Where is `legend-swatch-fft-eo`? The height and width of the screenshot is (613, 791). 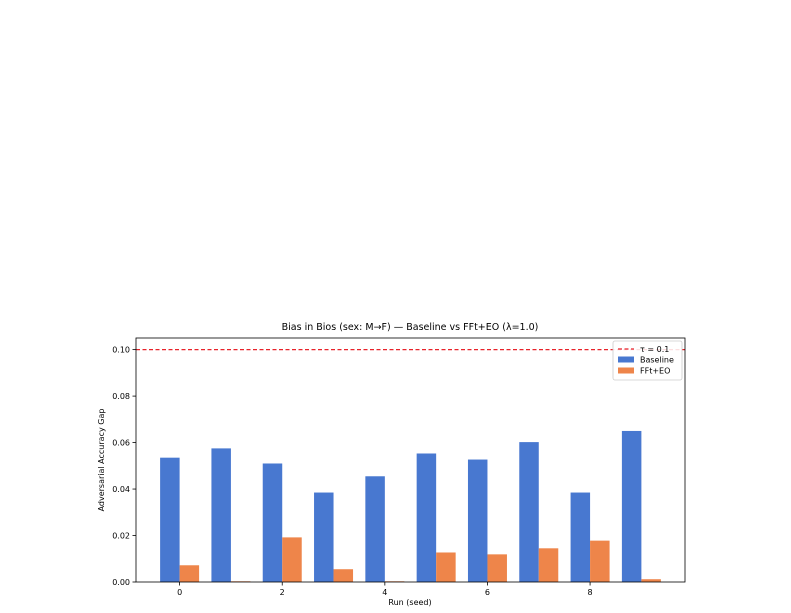 legend-swatch-fft-eo is located at coordinates (626, 370).